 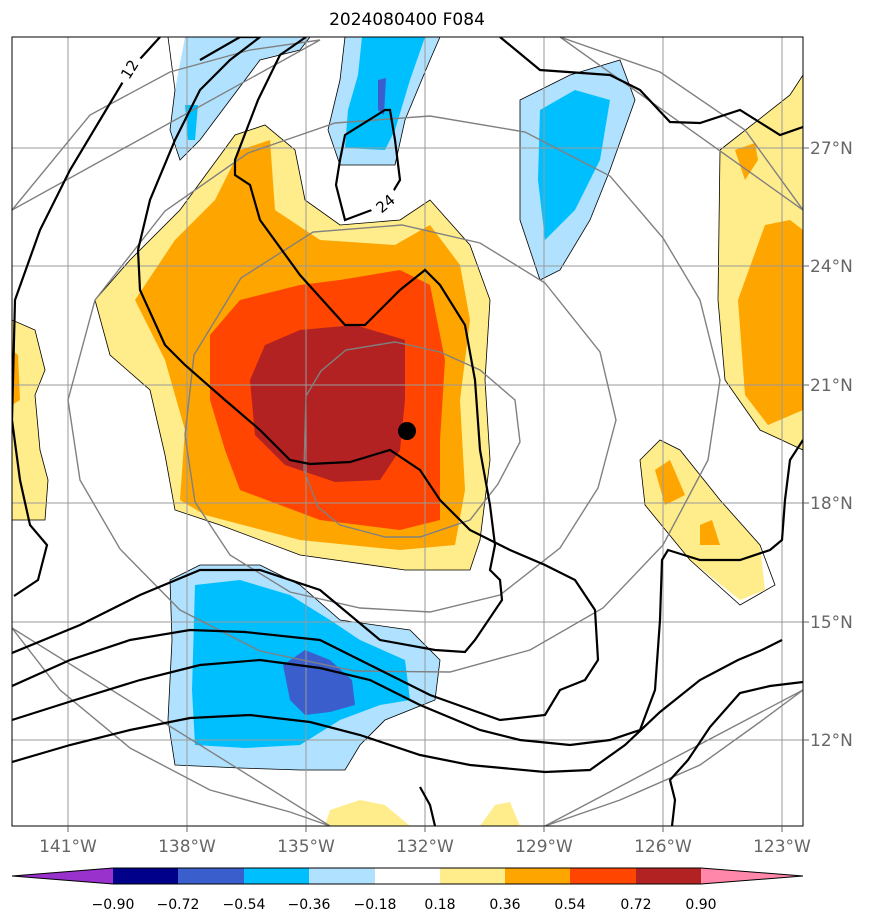 What do you see at coordinates (187, 847) in the screenshot?
I see `lon-label-138w: 138°W` at bounding box center [187, 847].